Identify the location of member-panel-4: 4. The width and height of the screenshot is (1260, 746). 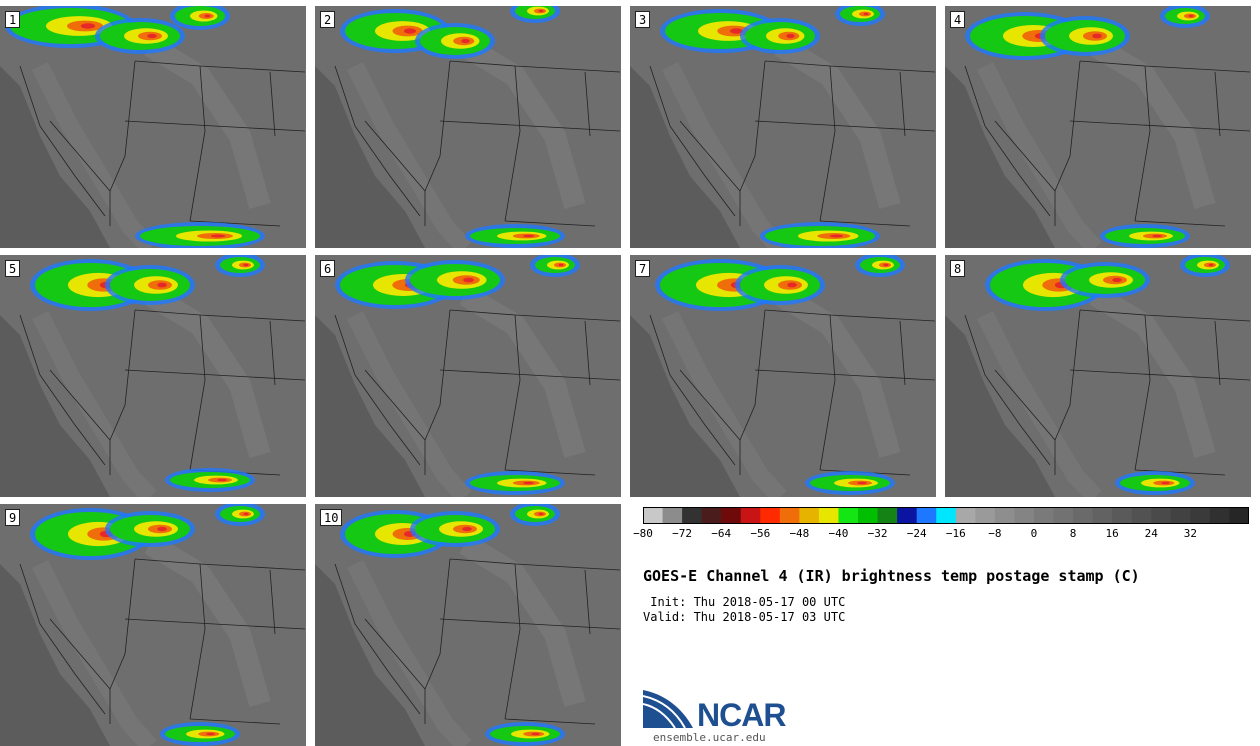
(1098, 127).